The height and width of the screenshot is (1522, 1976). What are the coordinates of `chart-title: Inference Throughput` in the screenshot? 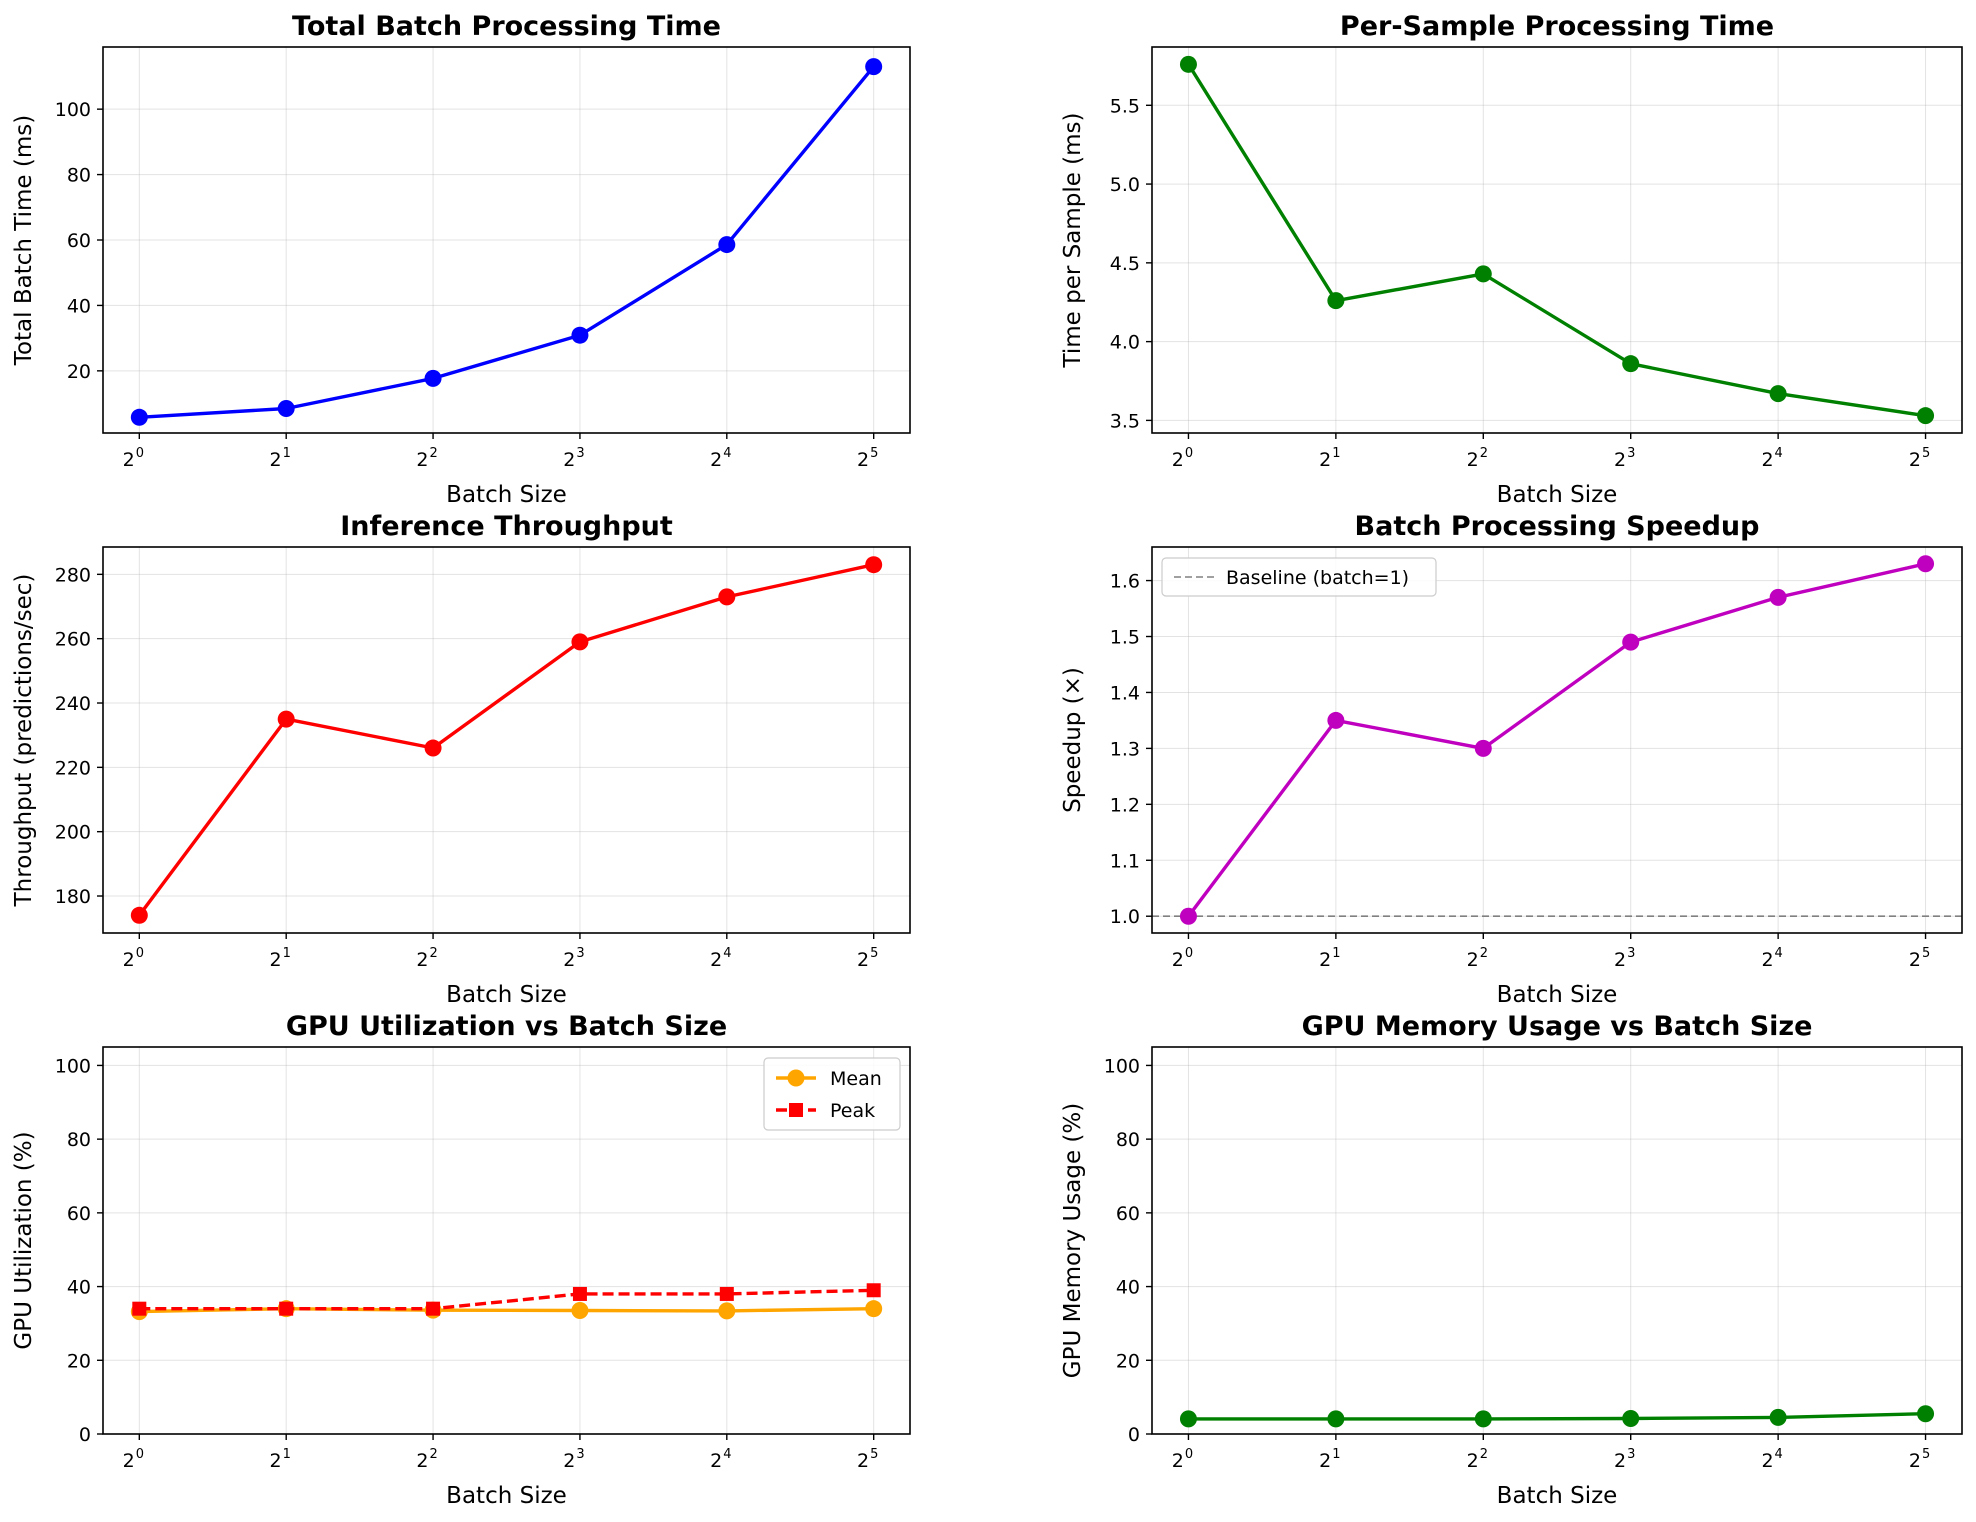 It's located at (506, 526).